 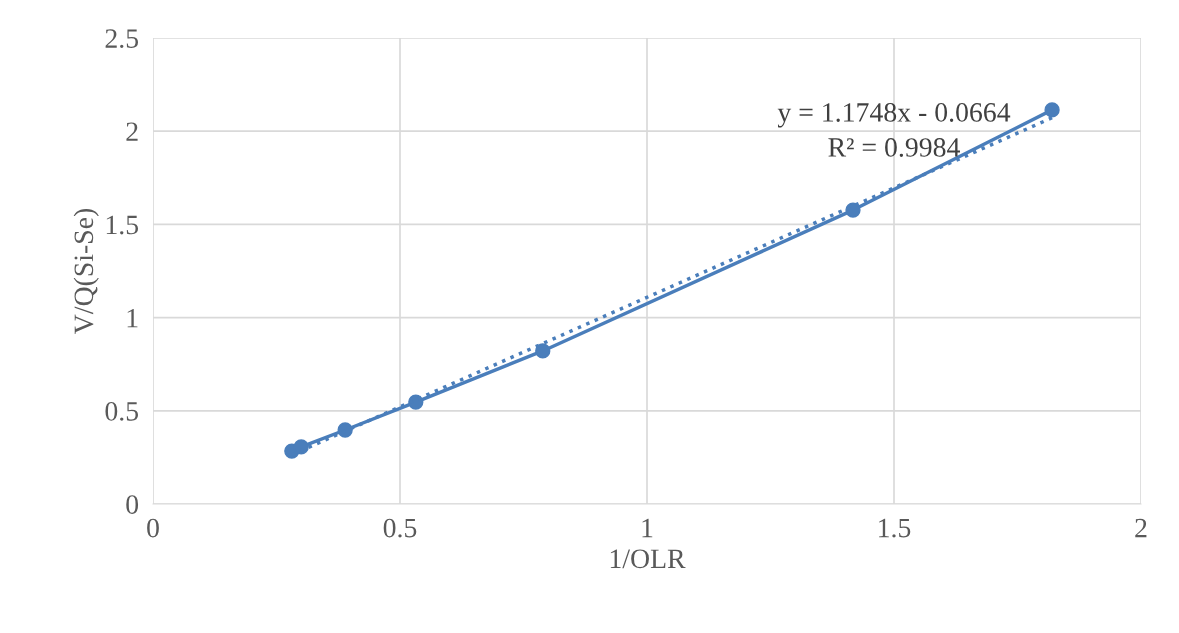 I want to click on x-tick-label: 0, so click(x=153, y=528).